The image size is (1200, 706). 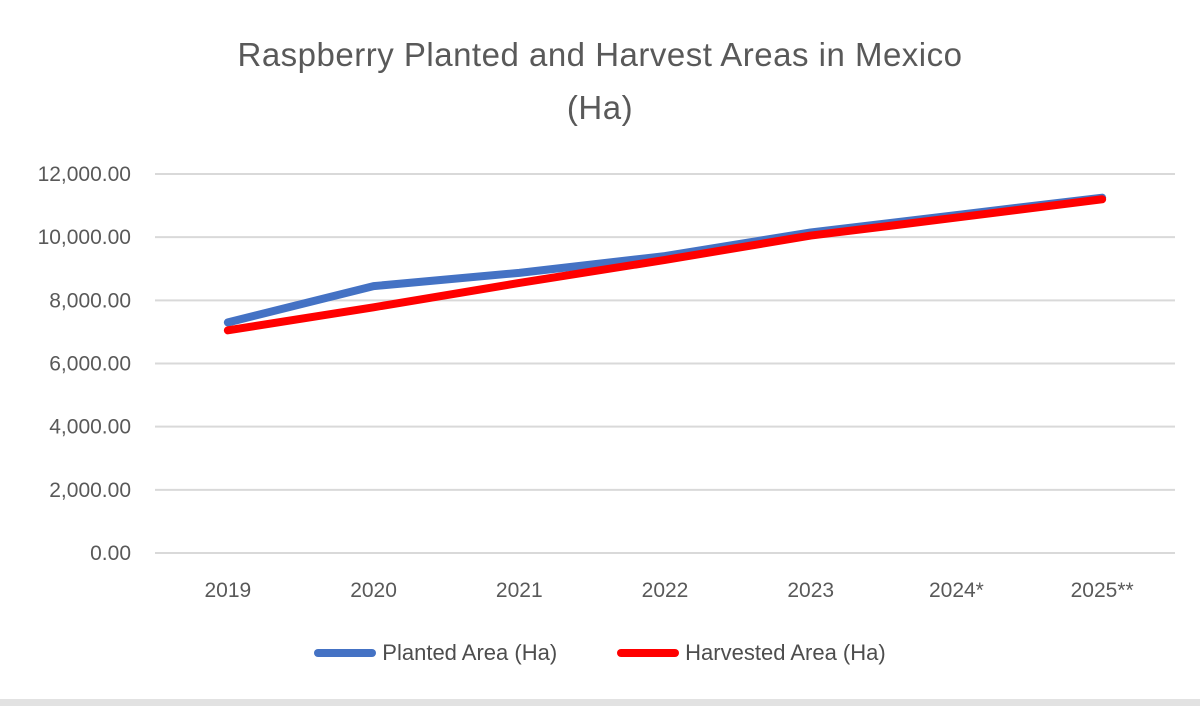 What do you see at coordinates (600, 702) in the screenshot?
I see `bottom-border` at bounding box center [600, 702].